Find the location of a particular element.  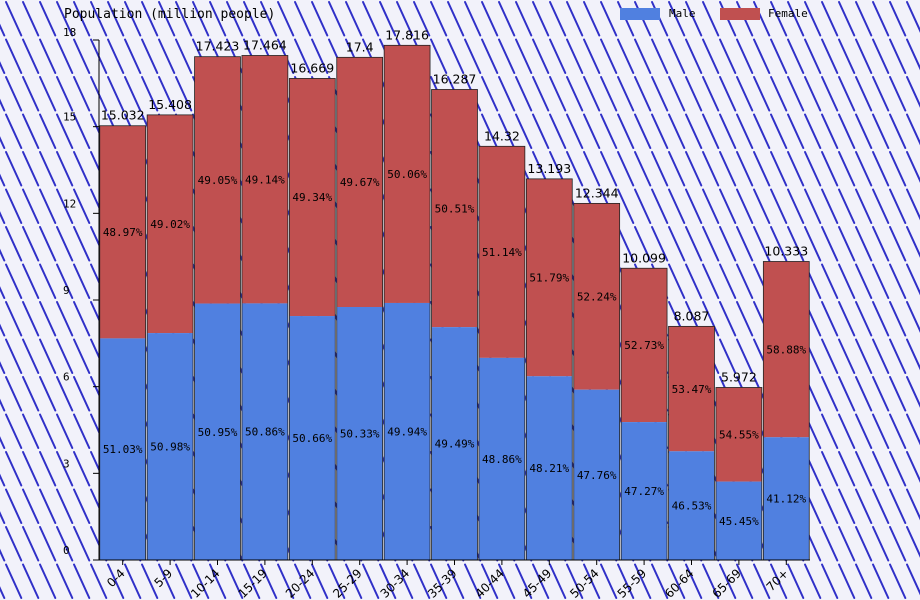

male-percent-label: 49.94% is located at coordinates (407, 431).